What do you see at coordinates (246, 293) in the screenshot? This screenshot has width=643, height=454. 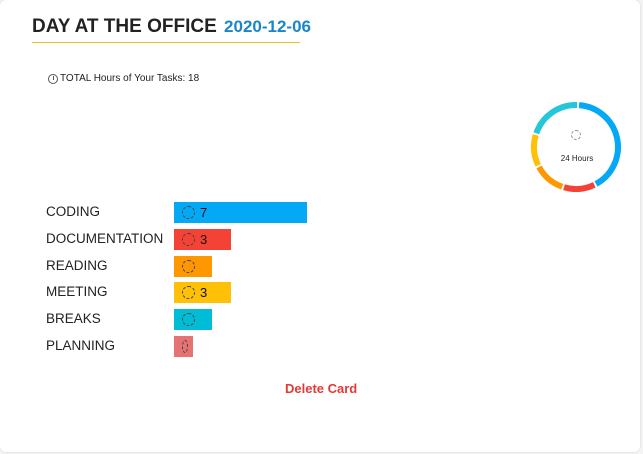 I see `task-row: MEETING 3` at bounding box center [246, 293].